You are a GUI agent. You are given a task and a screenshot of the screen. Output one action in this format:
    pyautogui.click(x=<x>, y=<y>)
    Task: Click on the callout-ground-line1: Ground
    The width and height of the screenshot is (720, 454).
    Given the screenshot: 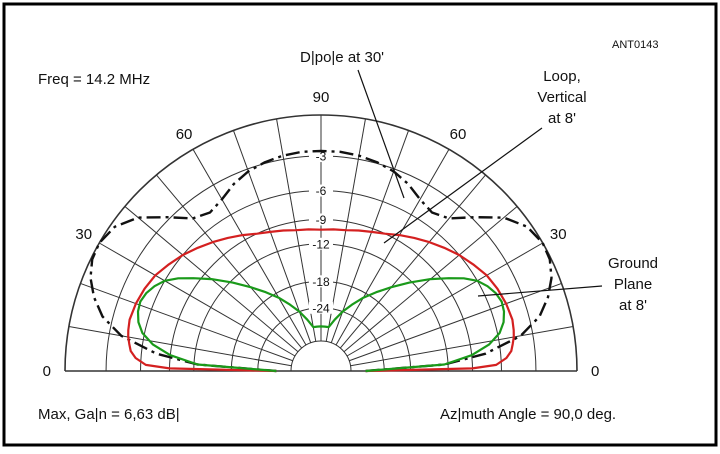 What is the action you would take?
    pyautogui.click(x=633, y=263)
    